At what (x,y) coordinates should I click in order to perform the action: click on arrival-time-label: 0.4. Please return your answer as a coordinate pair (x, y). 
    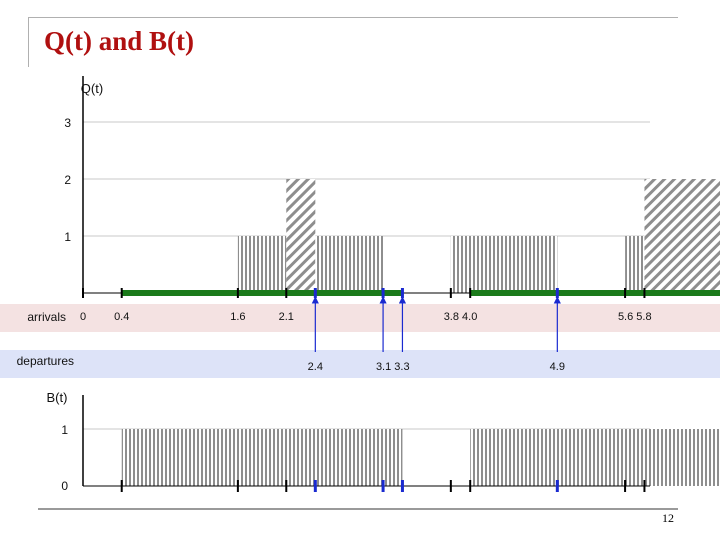
    Looking at the image, I should click on (121, 317).